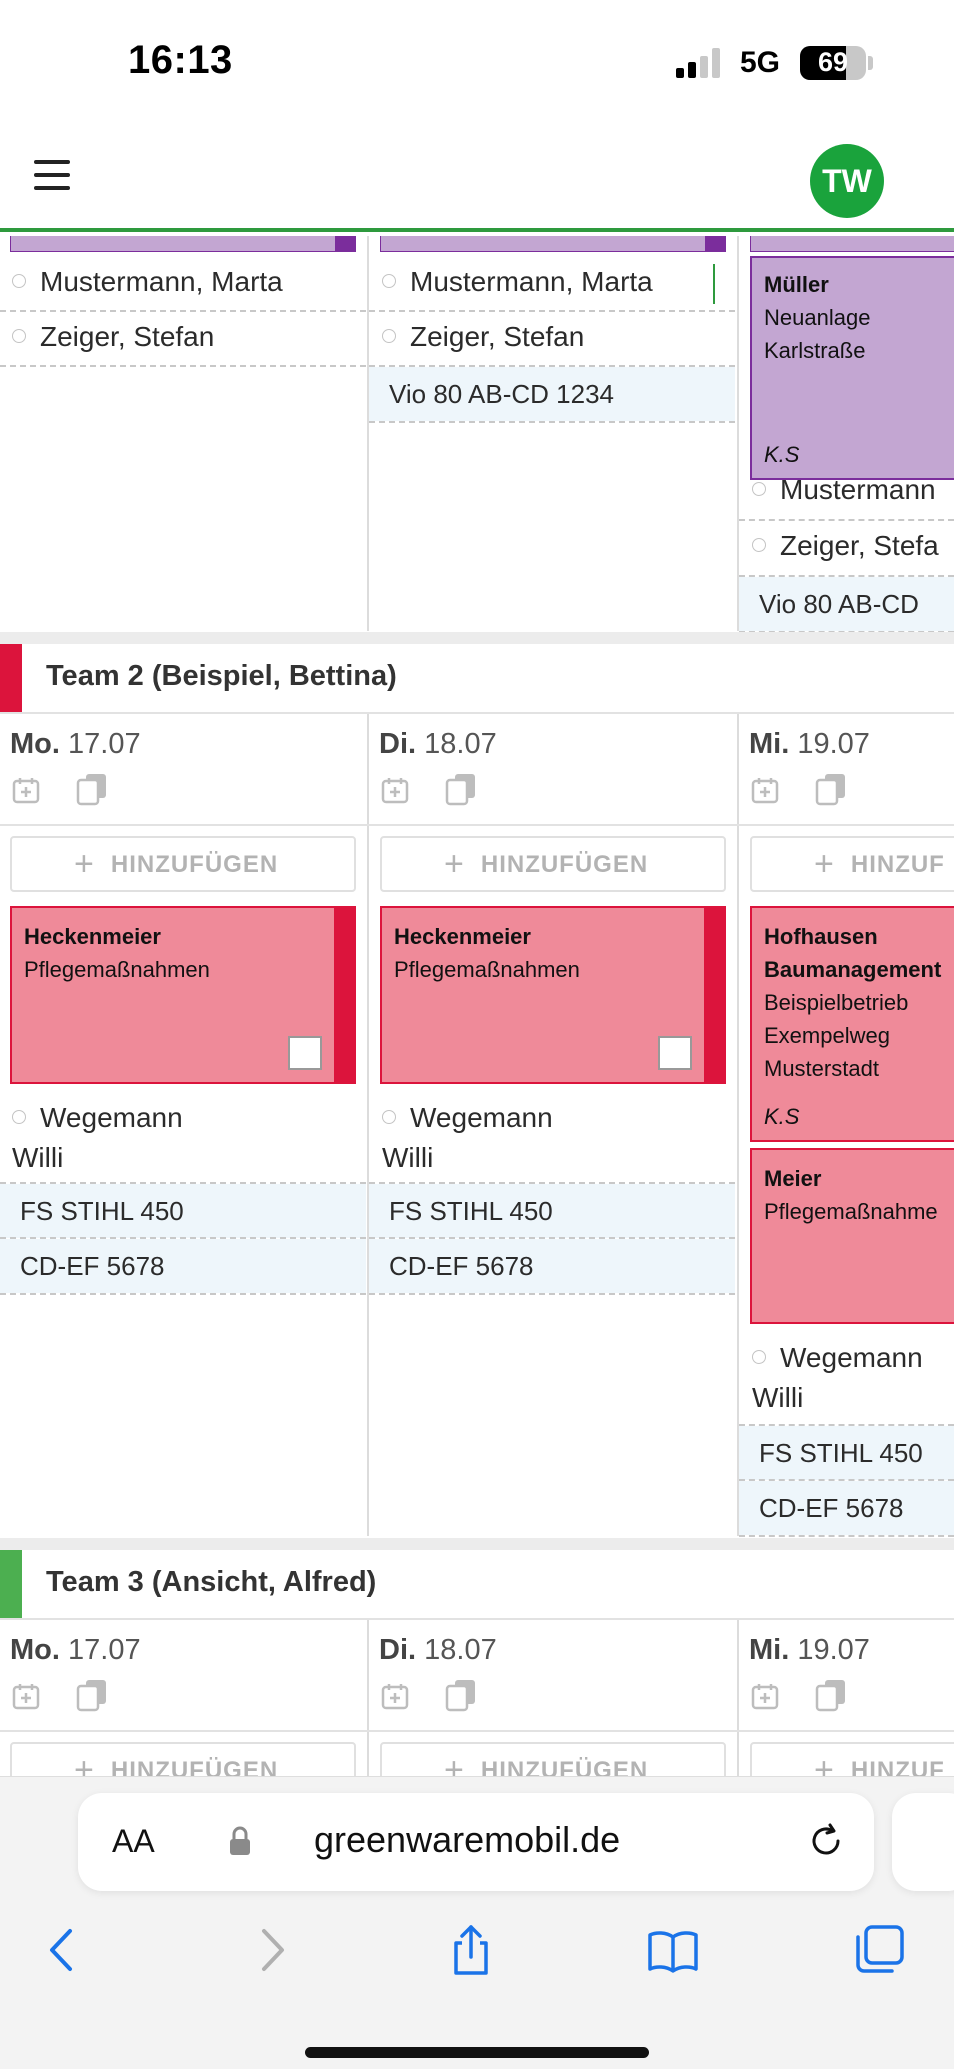 The image size is (954, 2069). I want to click on url-text: greenwaremobil.de, so click(467, 1839).